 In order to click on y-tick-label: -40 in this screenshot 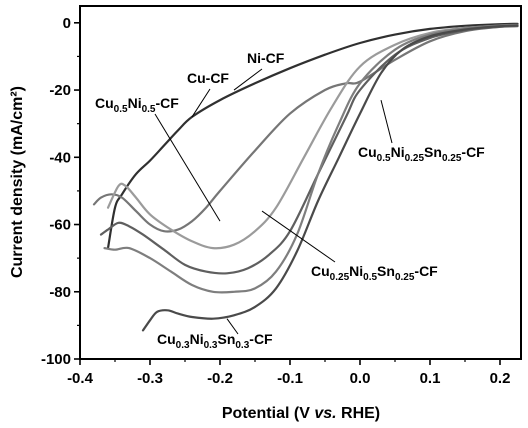, I will do `click(60, 157)`.